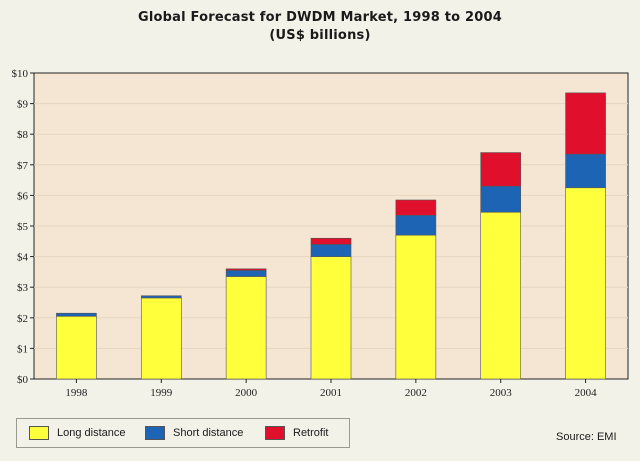 This screenshot has height=461, width=640. What do you see at coordinates (23, 227) in the screenshot?
I see `y-tick-label: $5` at bounding box center [23, 227].